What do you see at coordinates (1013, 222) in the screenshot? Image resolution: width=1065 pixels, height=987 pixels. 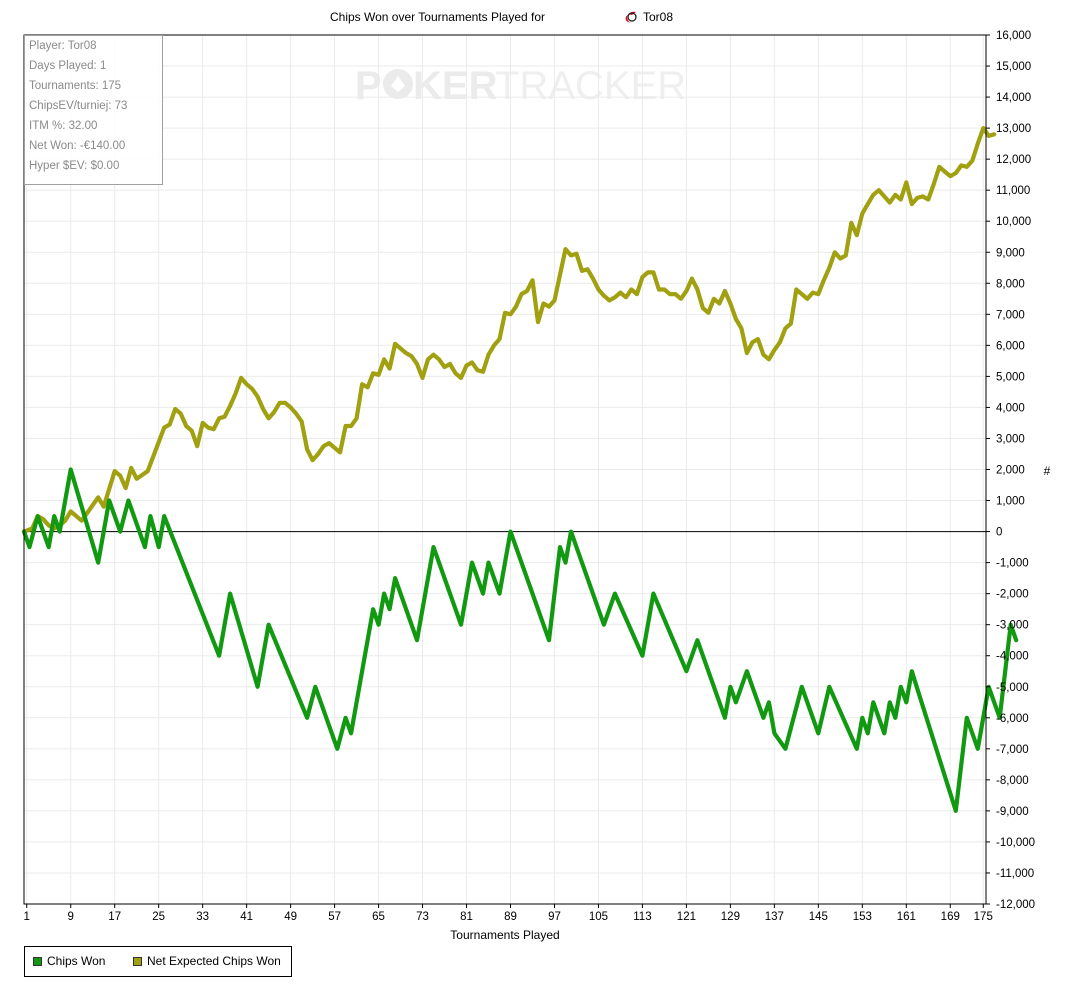 I see `y-tick-label: 10,000` at bounding box center [1013, 222].